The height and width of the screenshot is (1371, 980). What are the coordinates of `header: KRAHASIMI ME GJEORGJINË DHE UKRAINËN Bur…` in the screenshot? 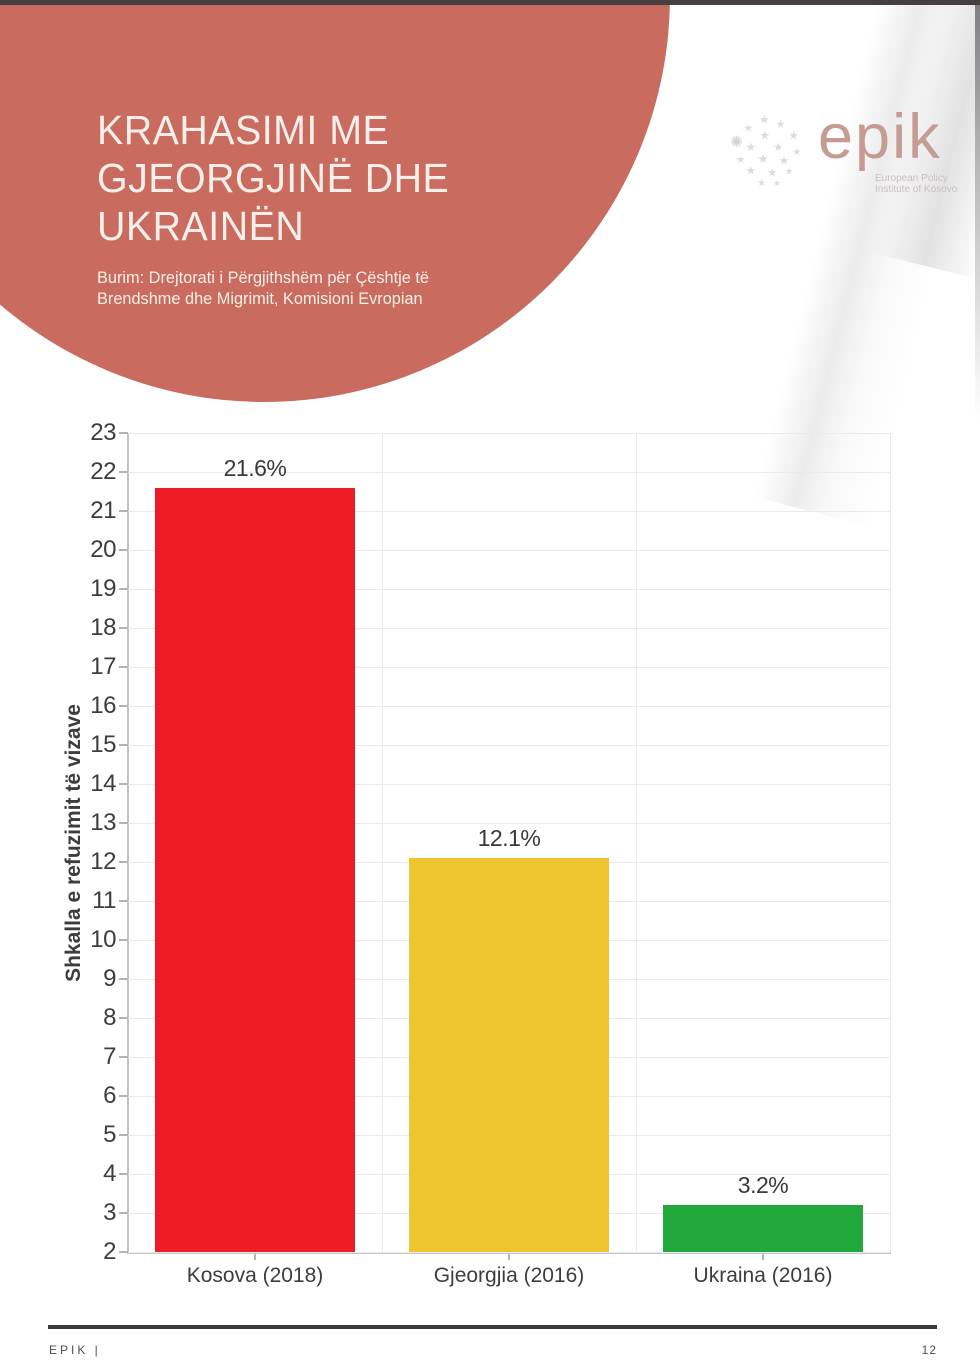 It's located at (273, 207).